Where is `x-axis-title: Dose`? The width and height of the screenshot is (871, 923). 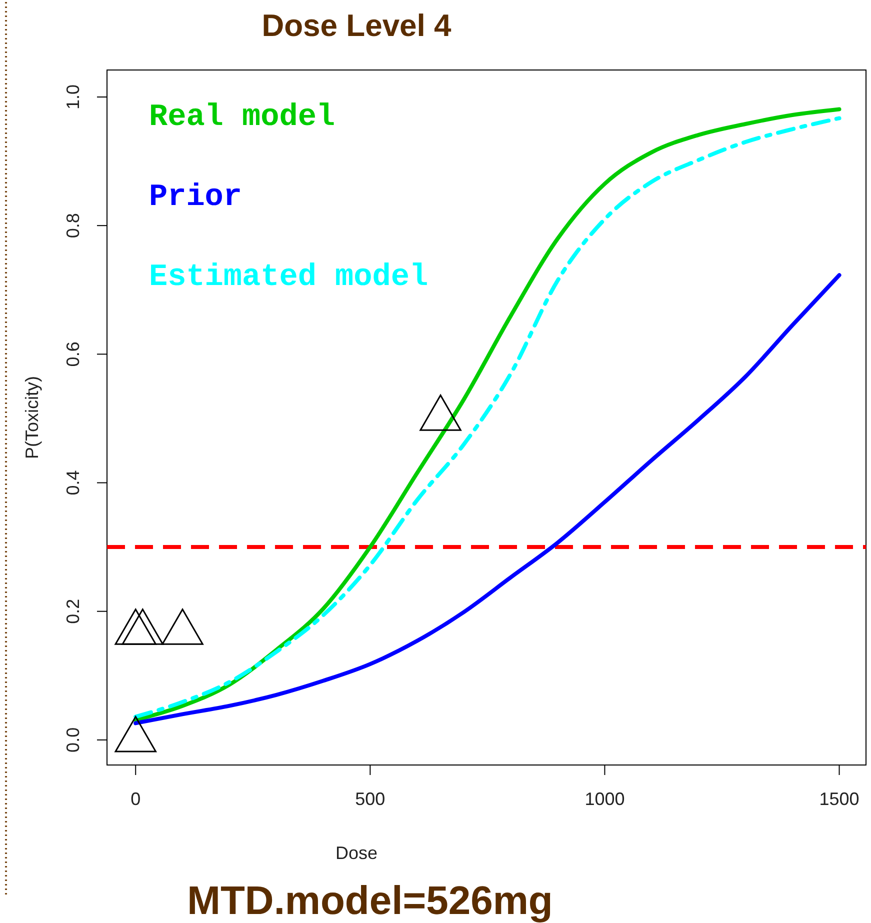
x-axis-title: Dose is located at coordinates (356, 853).